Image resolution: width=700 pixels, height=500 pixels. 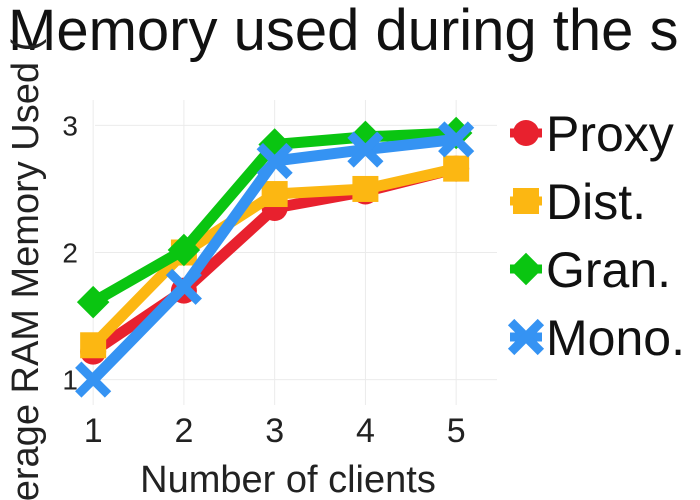 What do you see at coordinates (596, 236) in the screenshot?
I see `legend: Proxy Dist. Gran. Mono.` at bounding box center [596, 236].